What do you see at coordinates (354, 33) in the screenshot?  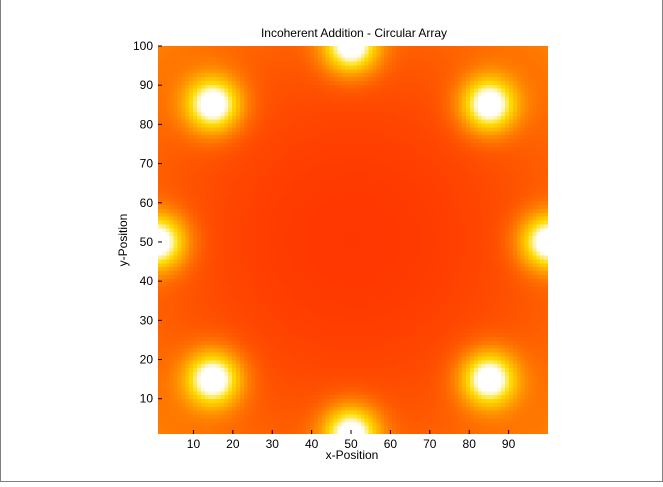 I see `chart-title: Incoherent Addition - Circular Array` at bounding box center [354, 33].